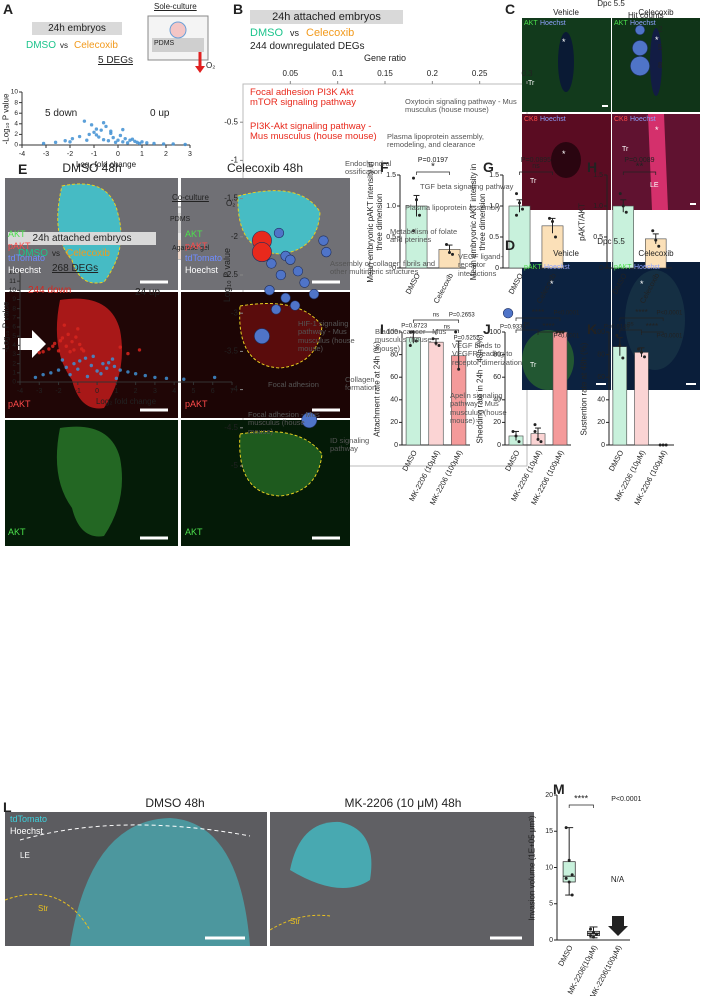 The image size is (701, 996). I want to click on annotation: VEGF ligand-receptor interactions, so click(481, 265).